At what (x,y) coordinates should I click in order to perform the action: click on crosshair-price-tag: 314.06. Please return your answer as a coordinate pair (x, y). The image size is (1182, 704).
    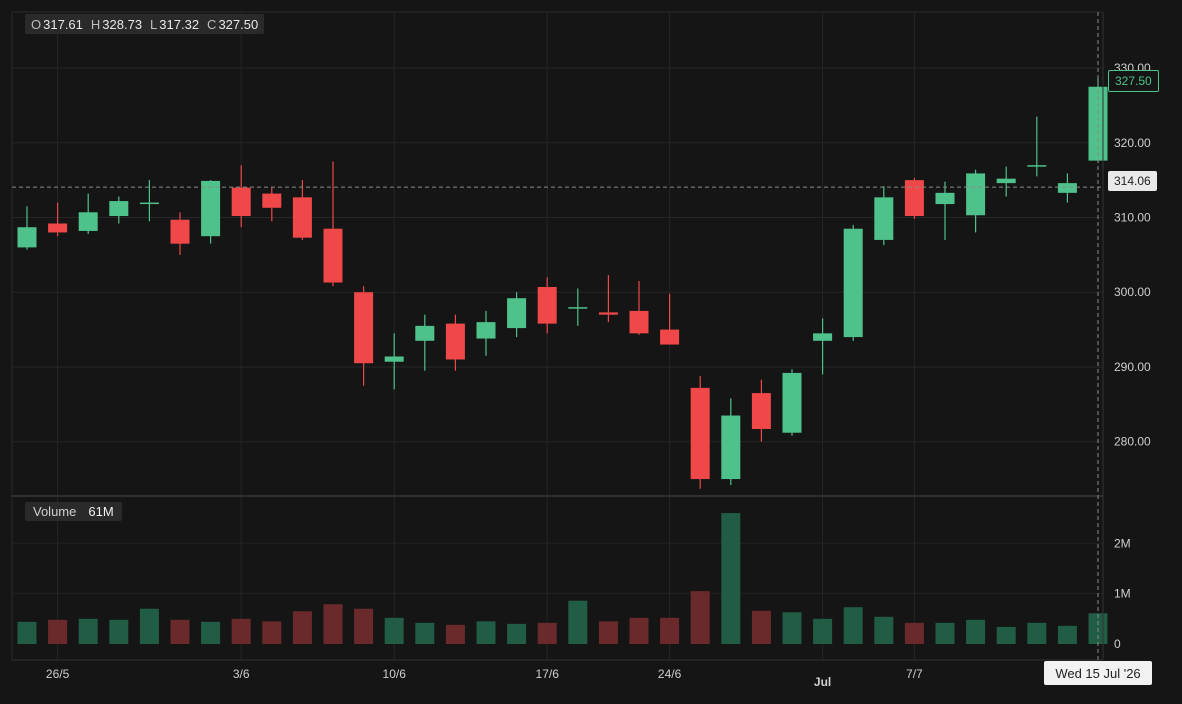
    Looking at the image, I should click on (1132, 181).